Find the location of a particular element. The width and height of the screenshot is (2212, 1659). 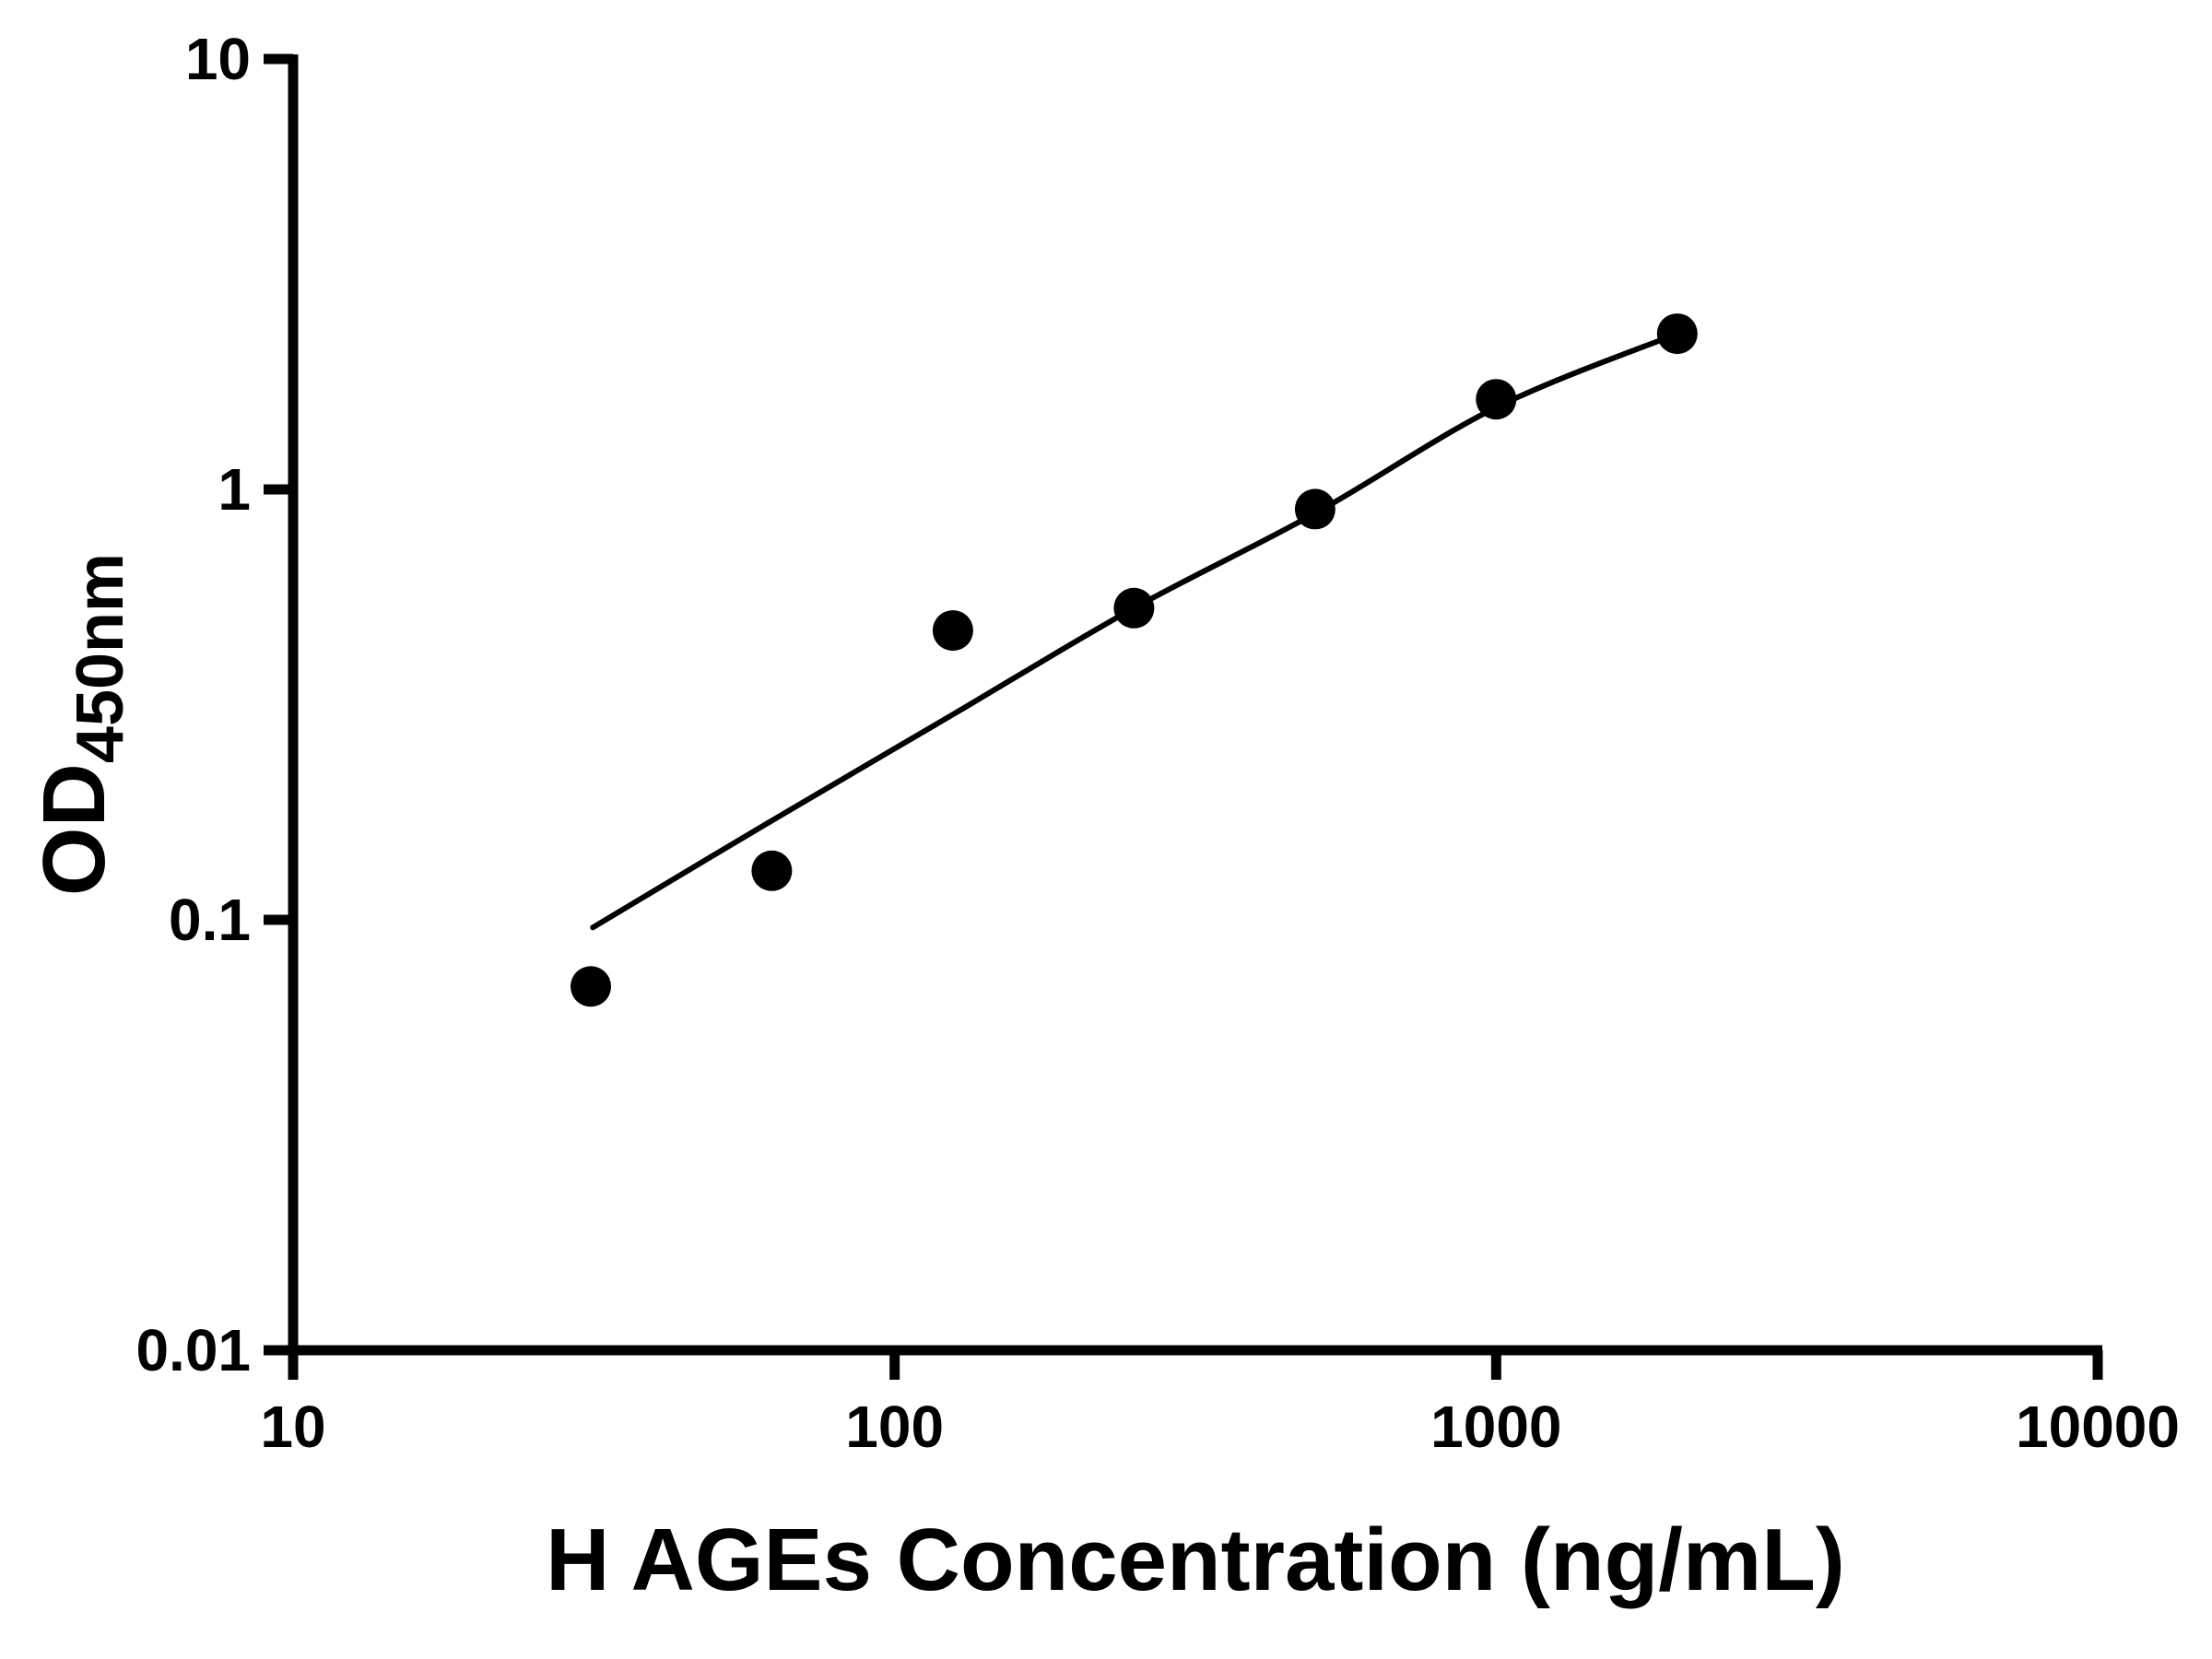

x-tick-label: 10000 is located at coordinates (2098, 1427).